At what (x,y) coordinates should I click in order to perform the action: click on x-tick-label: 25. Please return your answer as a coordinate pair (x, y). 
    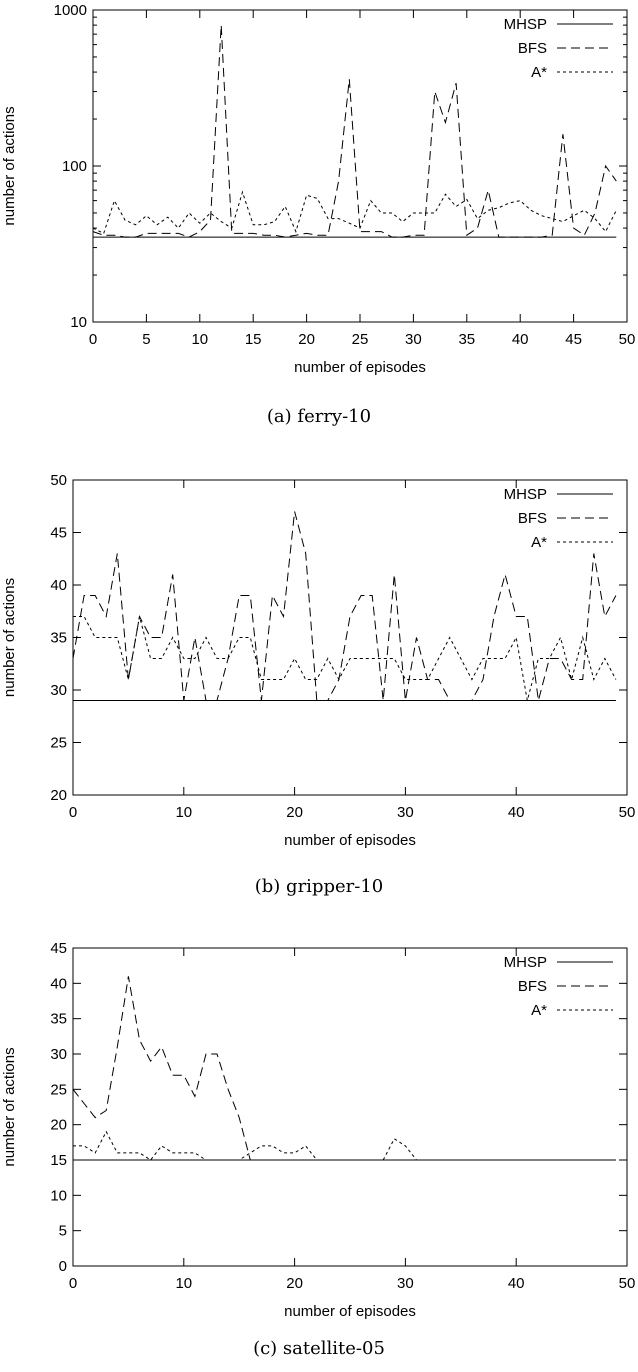
    Looking at the image, I should click on (360, 339).